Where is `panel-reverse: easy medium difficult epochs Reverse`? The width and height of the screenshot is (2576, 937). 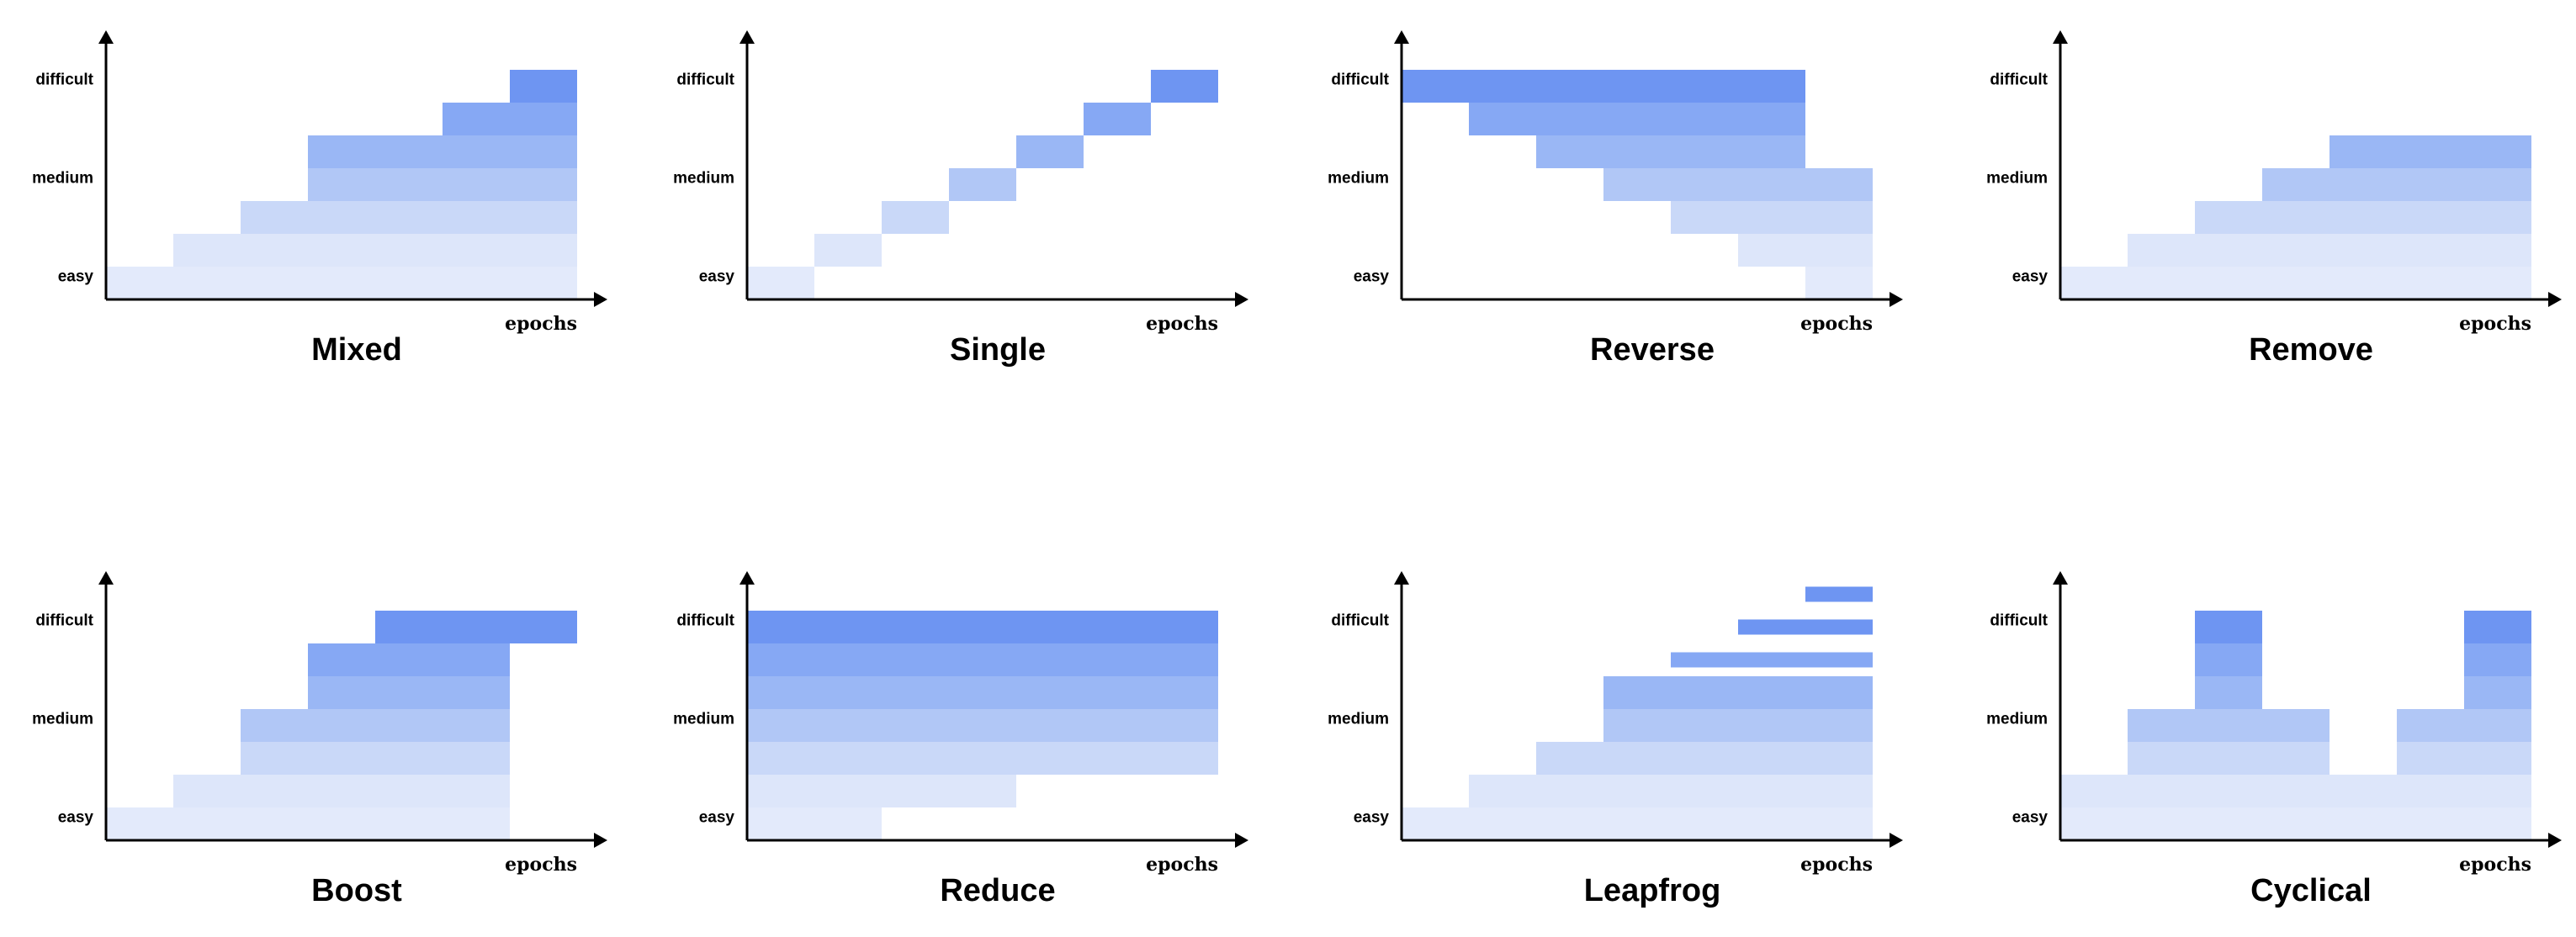 panel-reverse: easy medium difficult epochs Reverse is located at coordinates (1607, 194).